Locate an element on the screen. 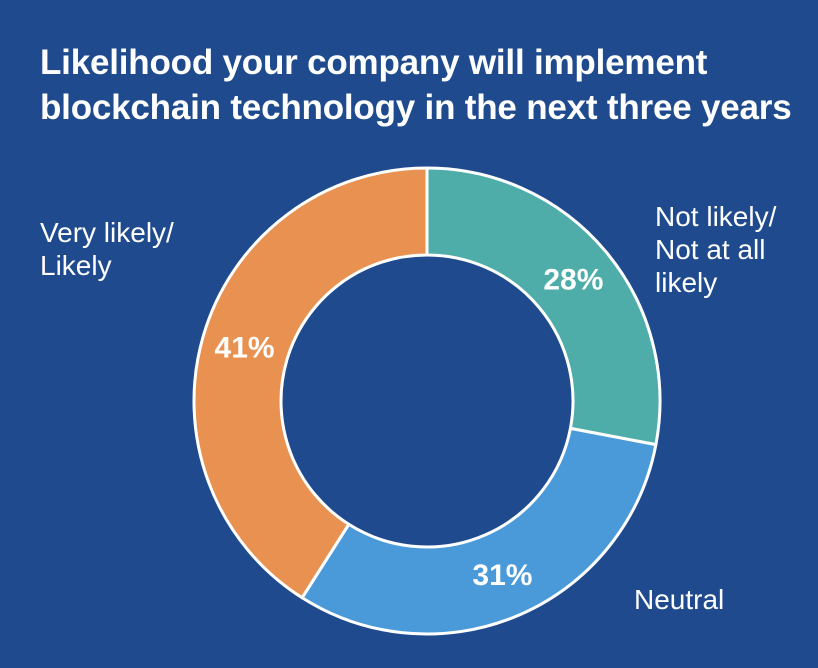 The image size is (818, 668). donut-slice-not-likely is located at coordinates (543, 306).